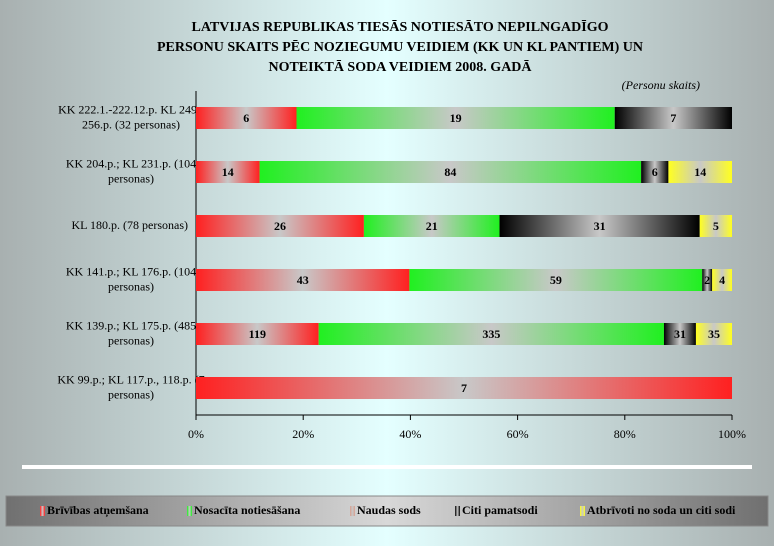 The width and height of the screenshot is (774, 546). Describe the element at coordinates (196, 434) in the screenshot. I see `x-tick-label: 0%` at that location.